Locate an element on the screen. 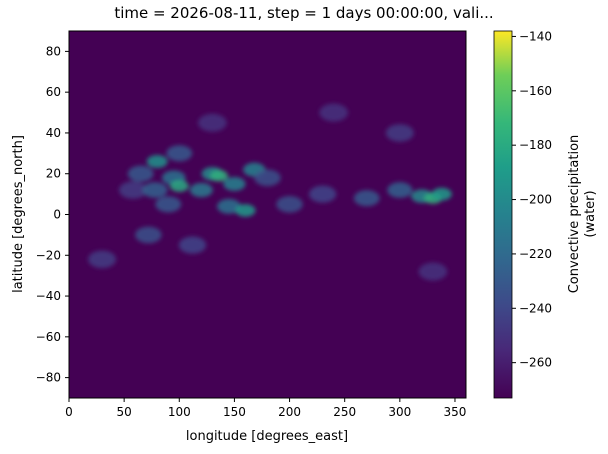 This screenshot has height=454, width=608. y-axis: 80 60 40 20 0 −20 −40 −60 −80 is located at coordinates (52, 214).